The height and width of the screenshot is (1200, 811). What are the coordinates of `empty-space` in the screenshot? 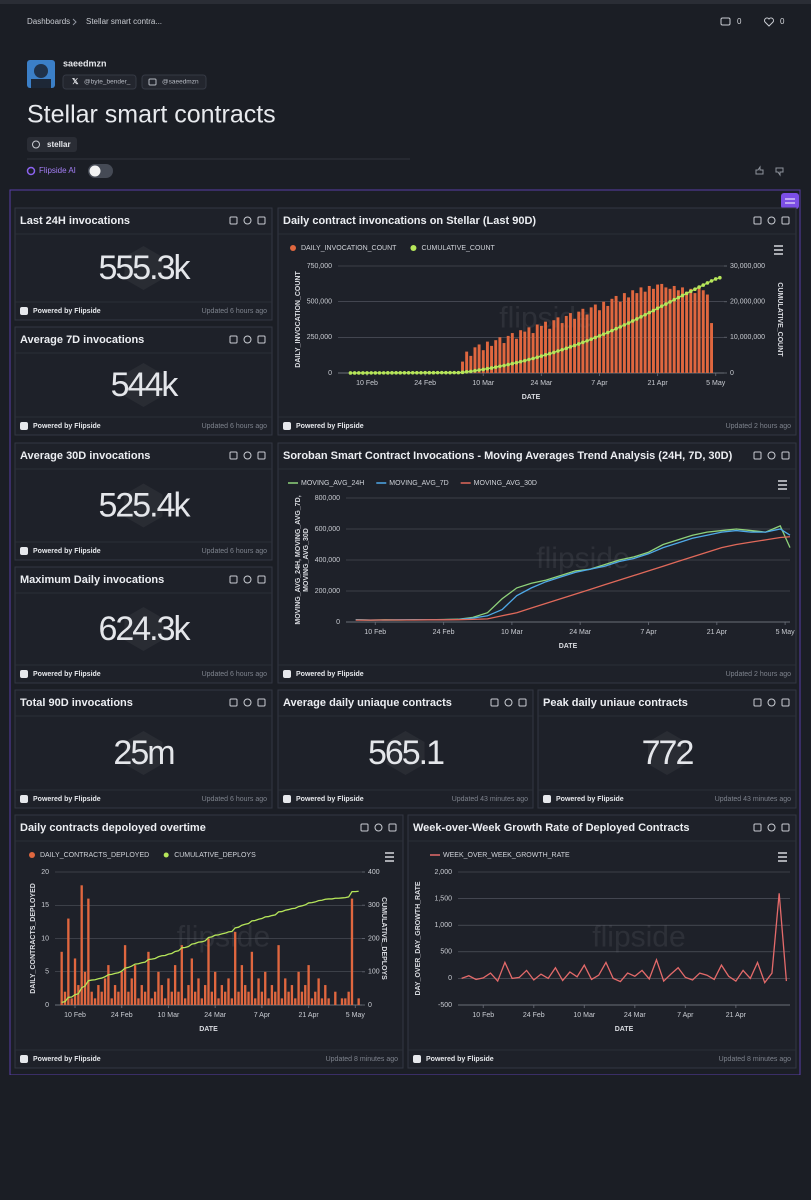 It's located at (405, 1137).